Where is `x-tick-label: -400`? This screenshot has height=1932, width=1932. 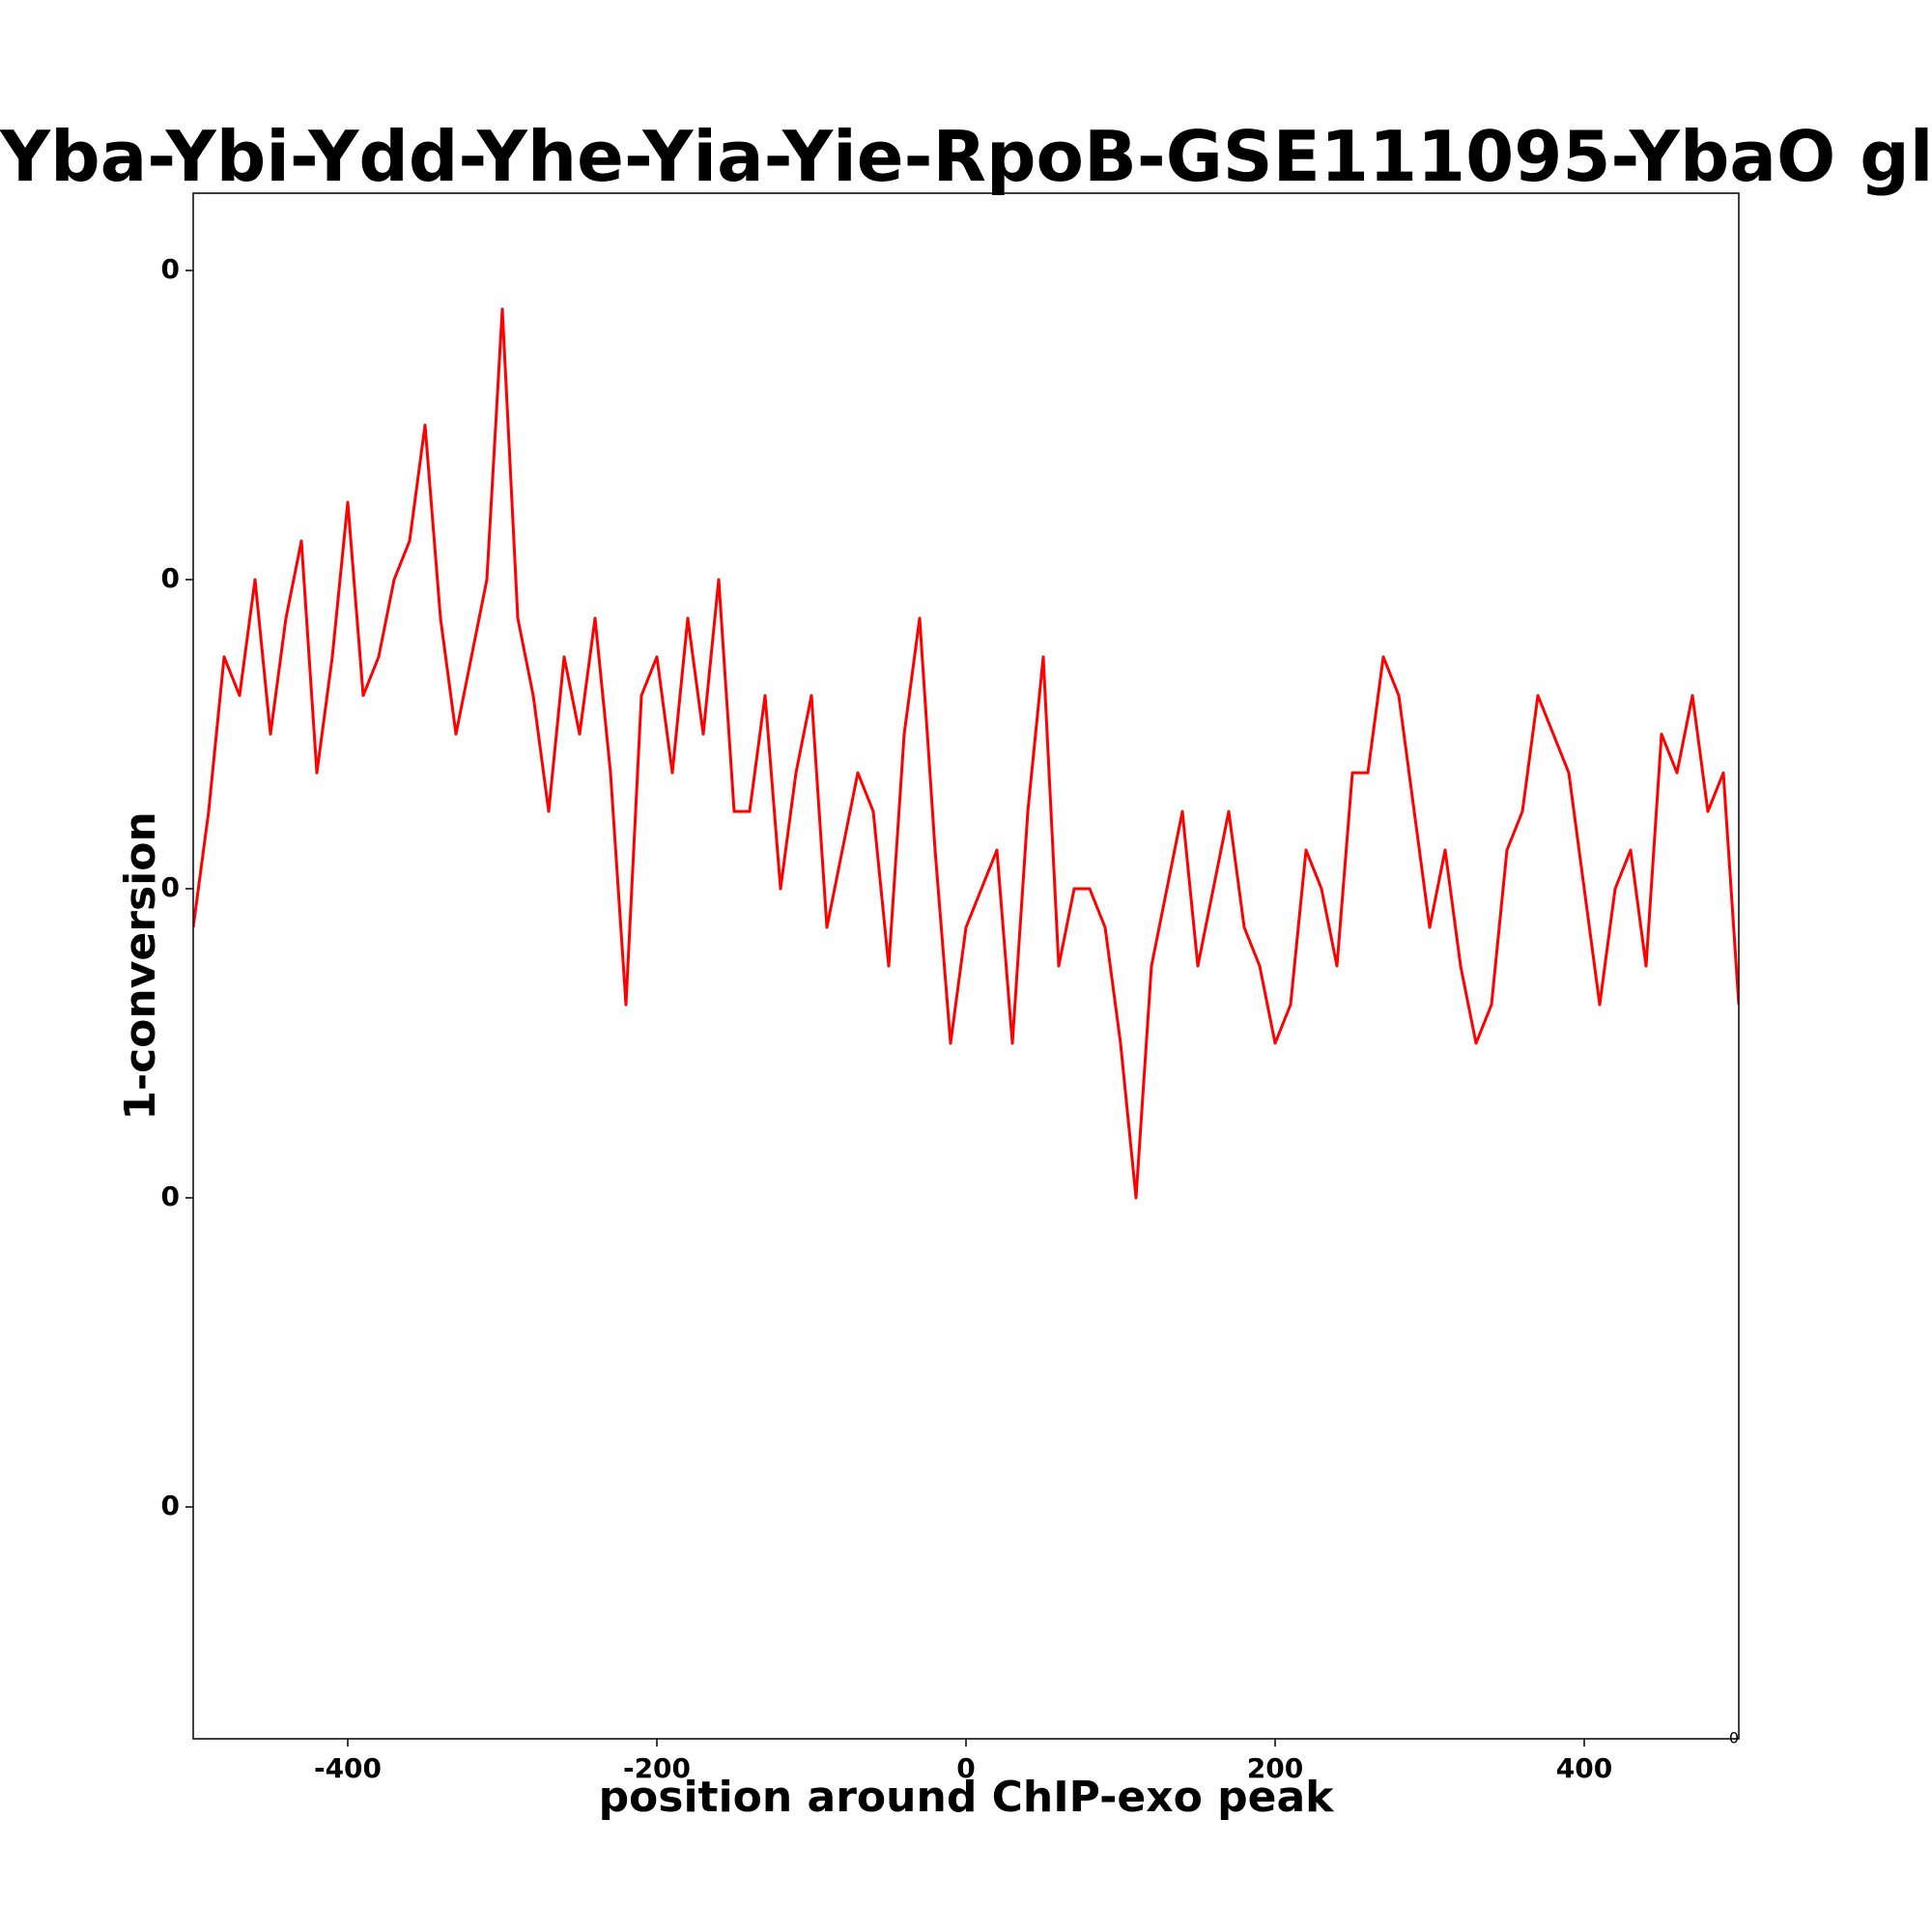 x-tick-label: -400 is located at coordinates (348, 1768).